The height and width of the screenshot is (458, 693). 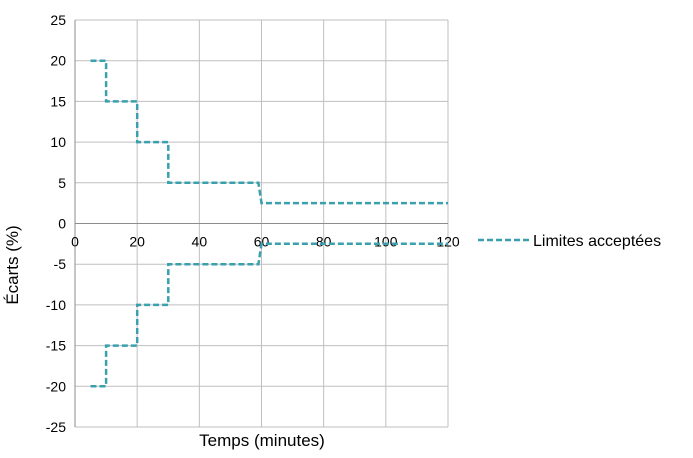 What do you see at coordinates (324, 242) in the screenshot?
I see `x-tick-label: 80` at bounding box center [324, 242].